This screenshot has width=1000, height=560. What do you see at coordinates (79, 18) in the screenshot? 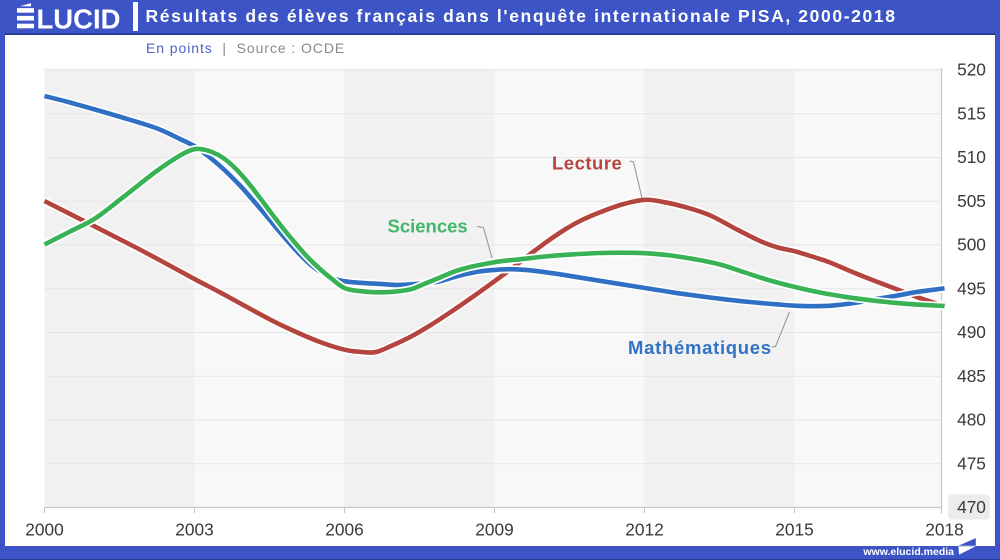
I see `svg-text: LUCID` at bounding box center [79, 18].